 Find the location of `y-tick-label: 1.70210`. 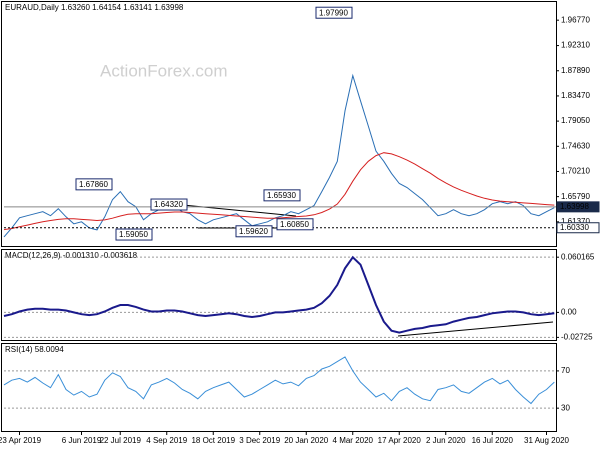

y-tick-label: 1.70210 is located at coordinates (575, 171).